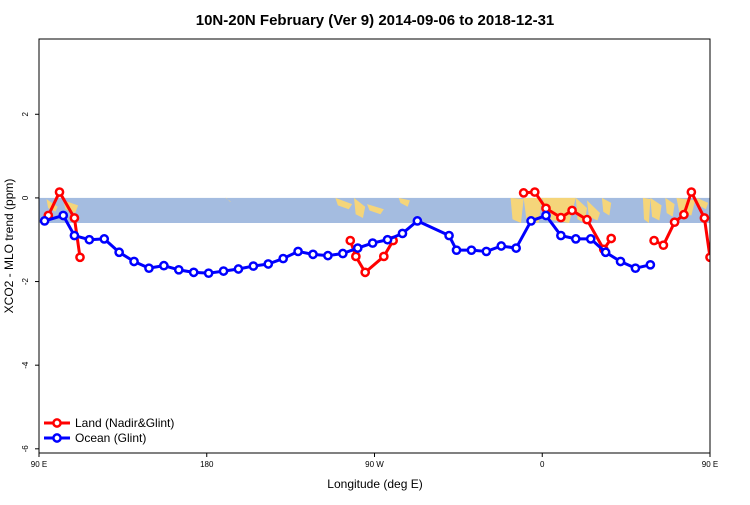  What do you see at coordinates (374, 464) in the screenshot?
I see `x-tick-label-2: 90 W` at bounding box center [374, 464].